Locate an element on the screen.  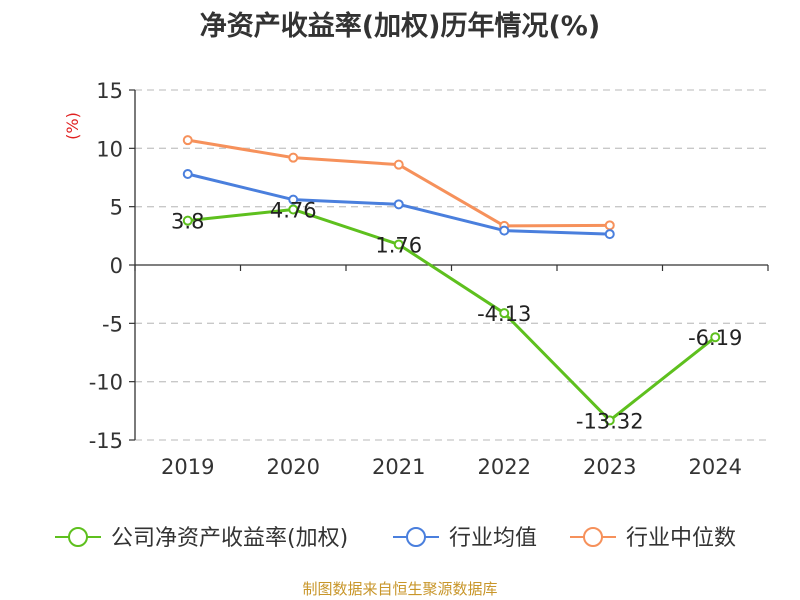
y-tick-label: -10 is located at coordinates (106, 383).